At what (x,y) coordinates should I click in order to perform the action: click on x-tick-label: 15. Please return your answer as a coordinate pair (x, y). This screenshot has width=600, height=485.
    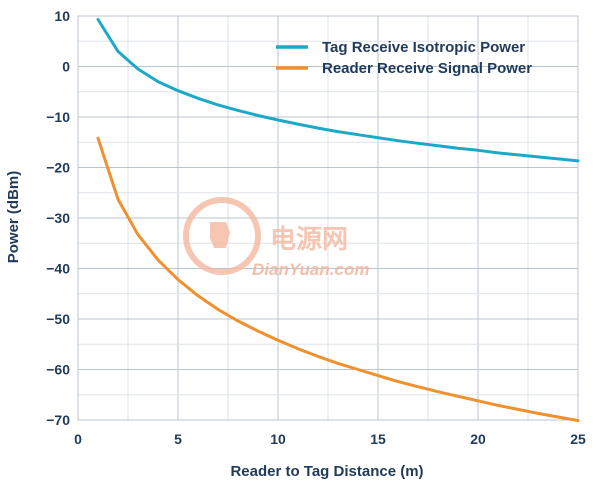
    Looking at the image, I should click on (378, 439).